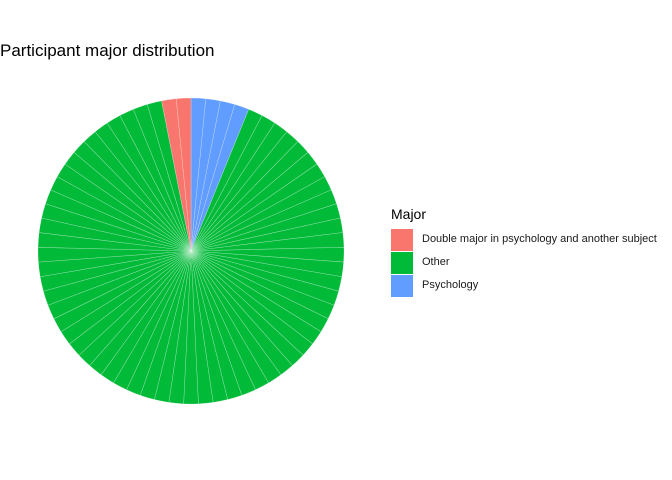  I want to click on chart-title: Participant major distribution, so click(107, 50).